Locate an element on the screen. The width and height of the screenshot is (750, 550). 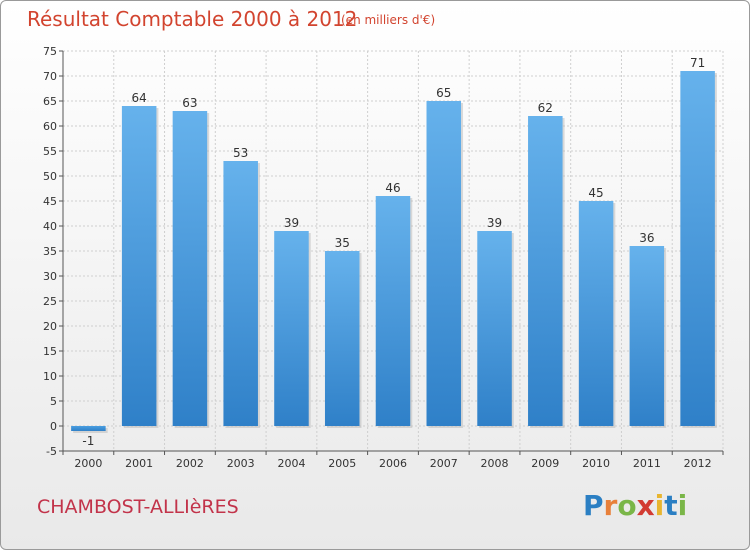
logo-letter: t is located at coordinates (671, 505).